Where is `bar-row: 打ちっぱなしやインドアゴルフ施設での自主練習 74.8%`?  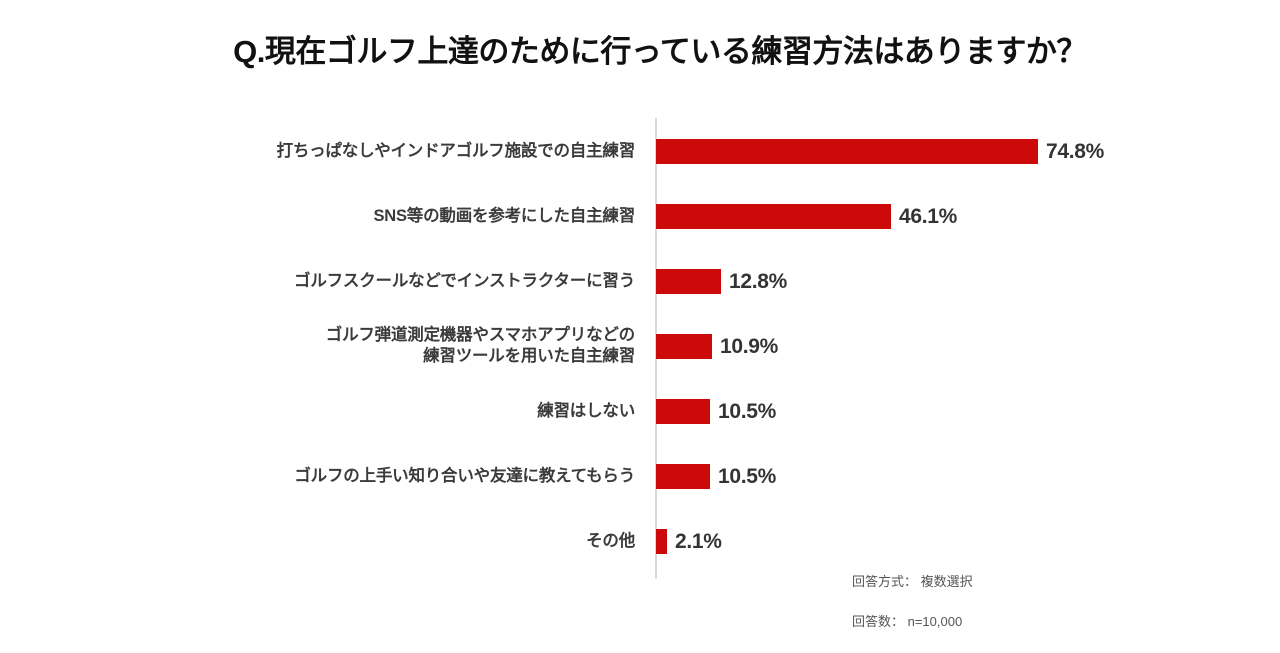 bar-row: 打ちっぱなしやインドアゴルフ施設での自主練習 74.8% is located at coordinates (640, 151).